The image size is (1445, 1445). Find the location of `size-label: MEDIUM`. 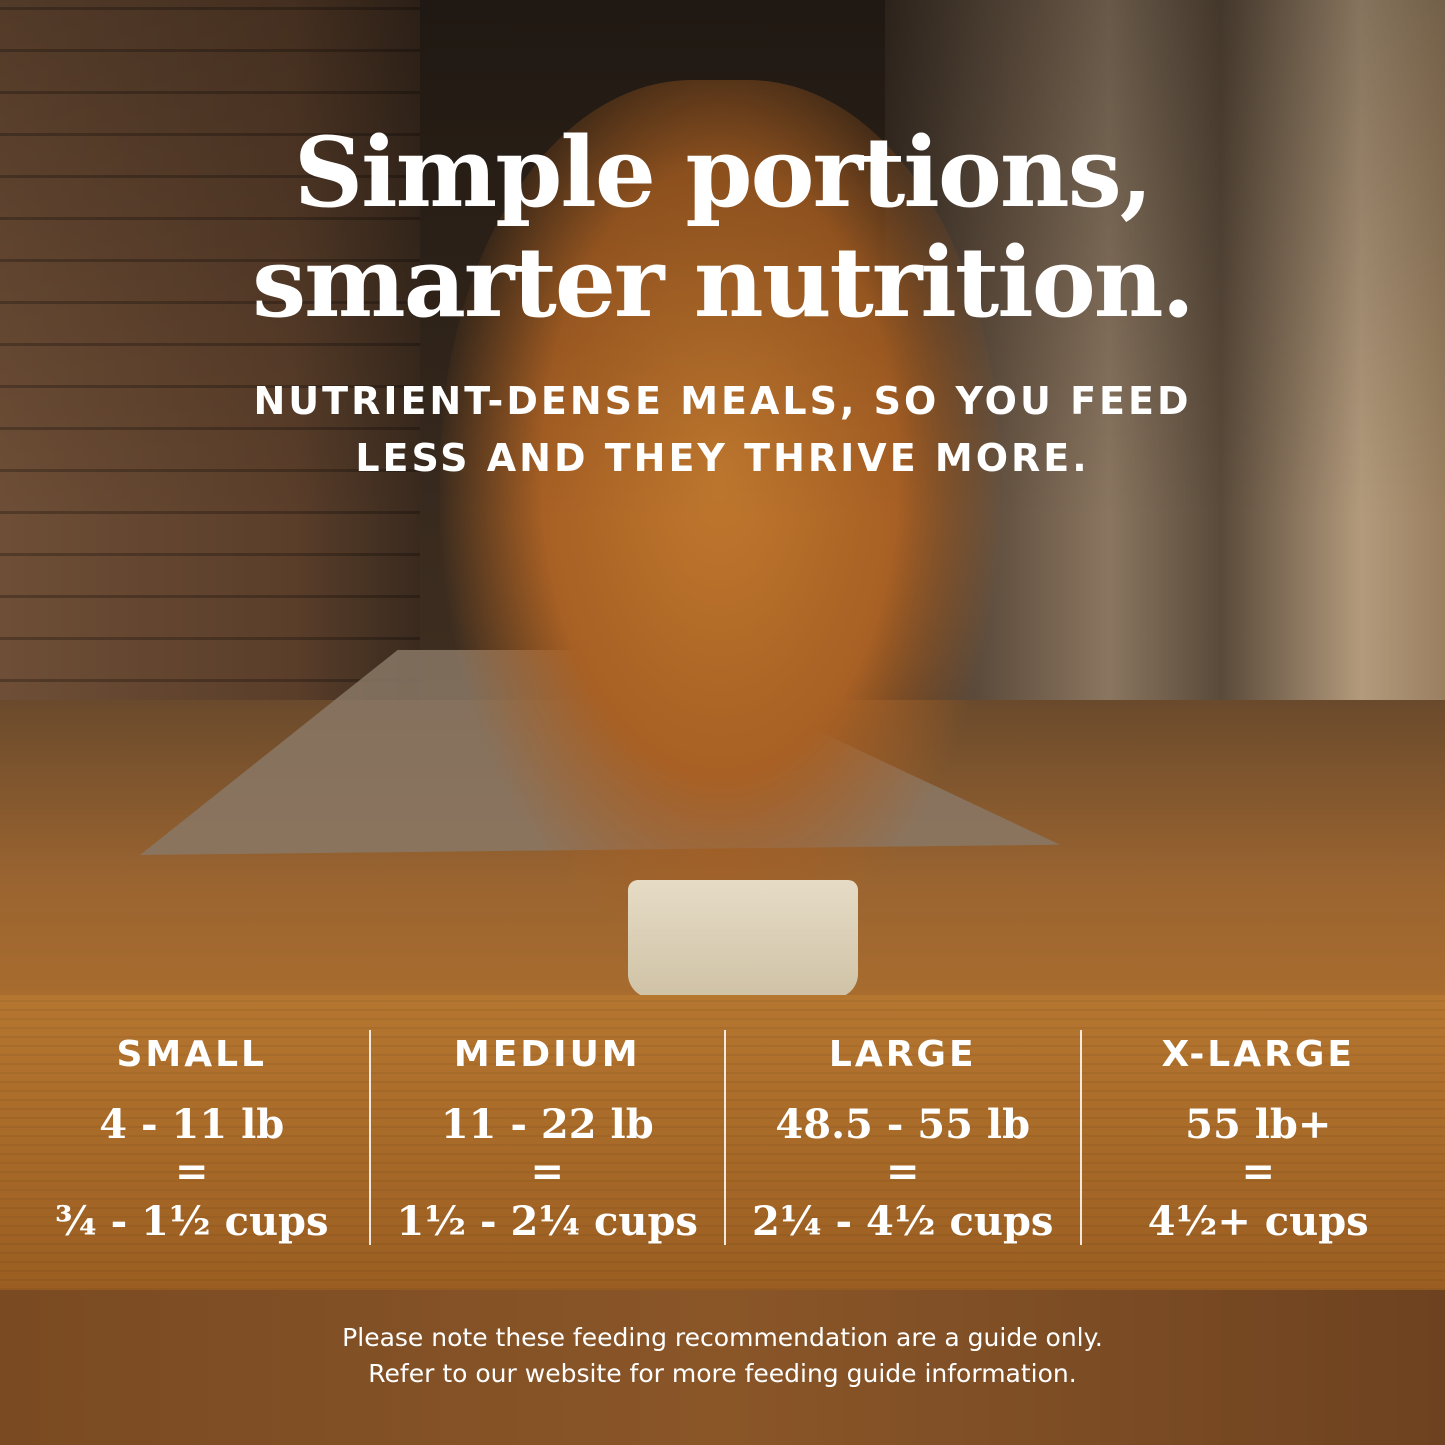

size-label: MEDIUM is located at coordinates (547, 1054).